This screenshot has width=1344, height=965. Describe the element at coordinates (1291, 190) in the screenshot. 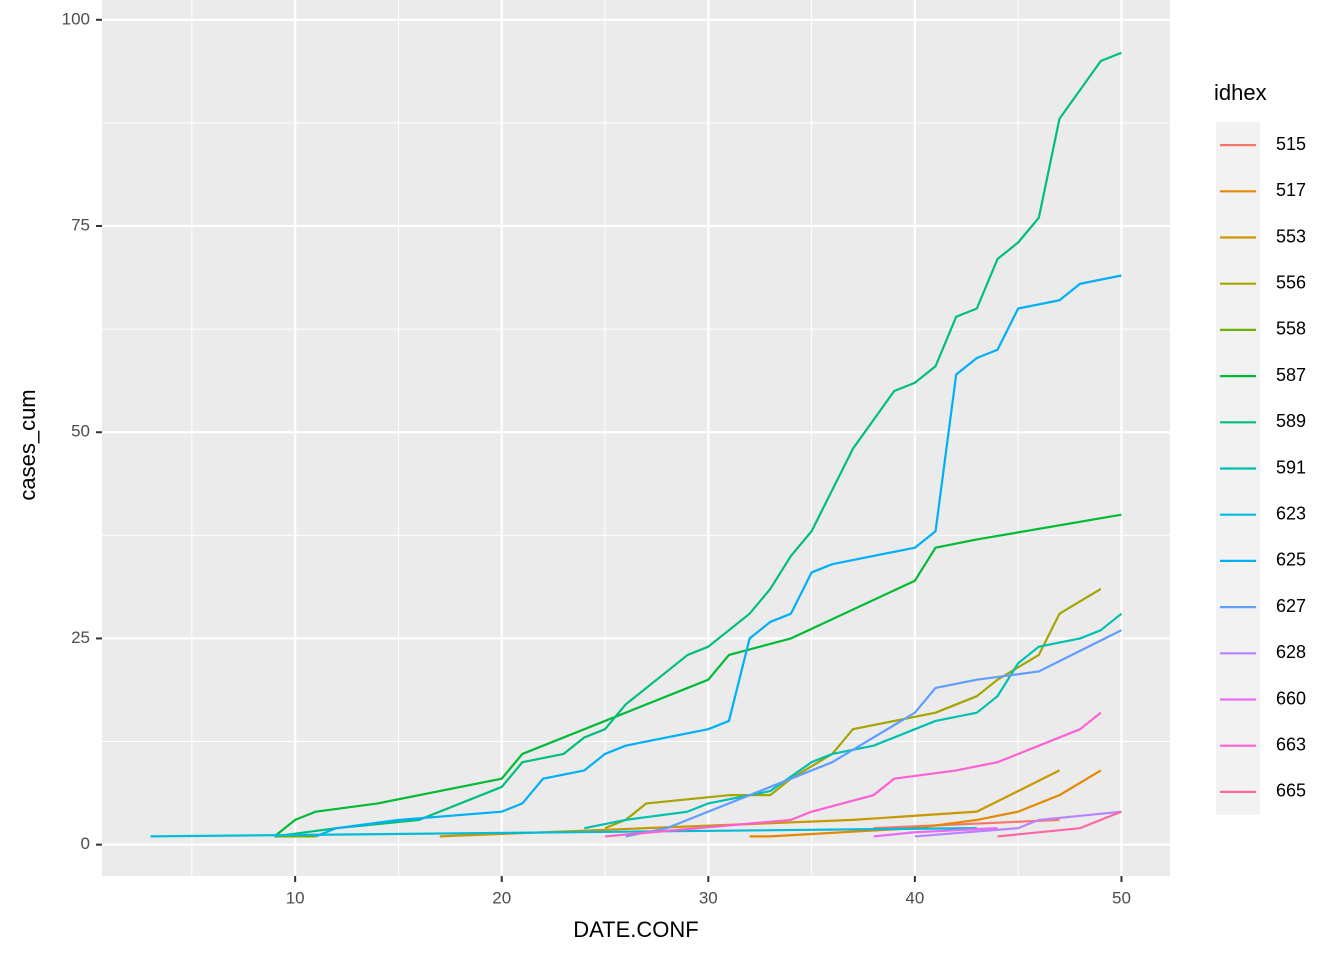

I see `legend-label: 517` at that location.